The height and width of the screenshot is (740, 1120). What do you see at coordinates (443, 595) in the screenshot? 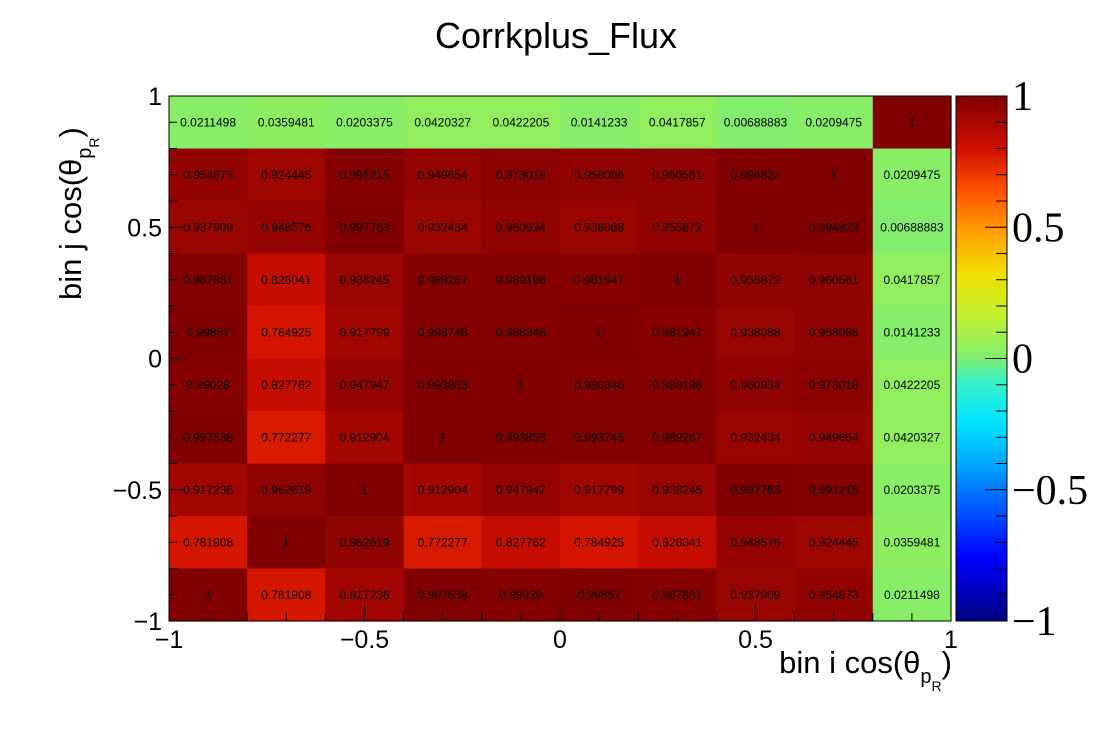
I see `cell-value-label: 0.997538` at bounding box center [443, 595].